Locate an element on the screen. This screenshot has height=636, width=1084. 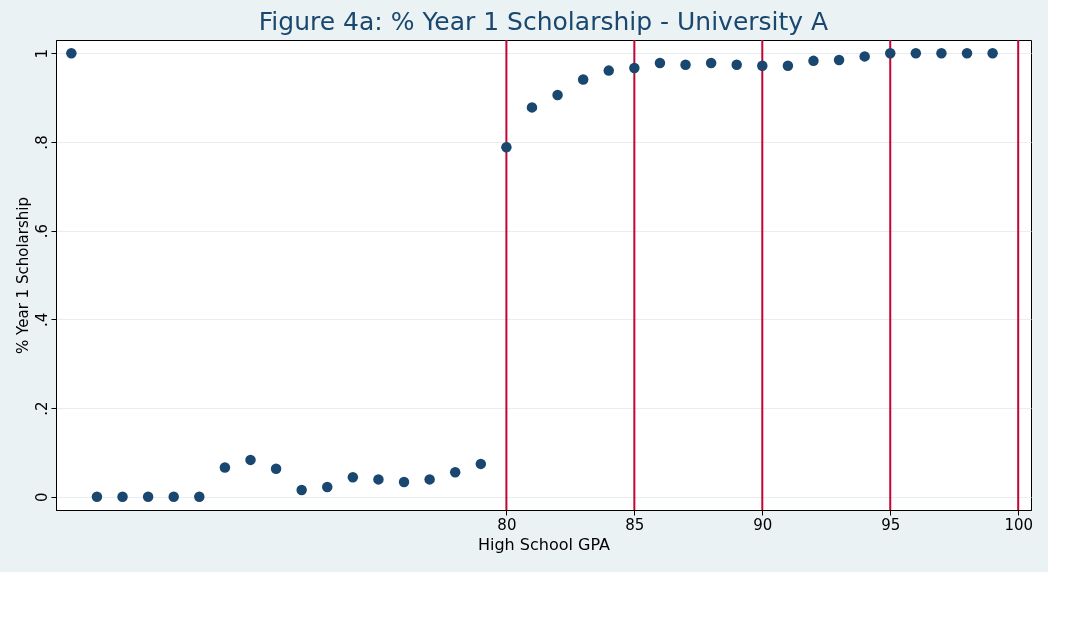
x-tick-label: 90 is located at coordinates (763, 524).